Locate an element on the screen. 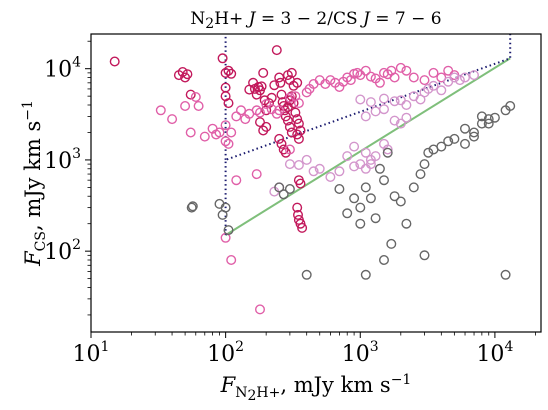  y-axis-label: FCS, mJy km s−1 is located at coordinates (34, 183).